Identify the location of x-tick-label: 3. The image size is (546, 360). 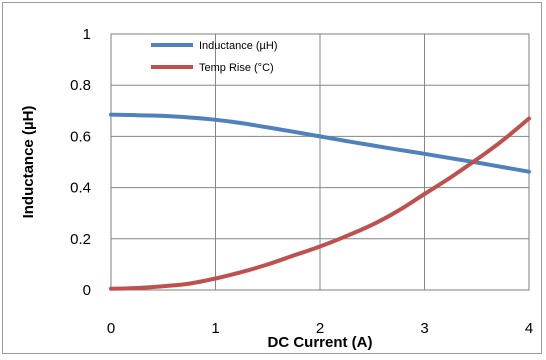
(424, 328).